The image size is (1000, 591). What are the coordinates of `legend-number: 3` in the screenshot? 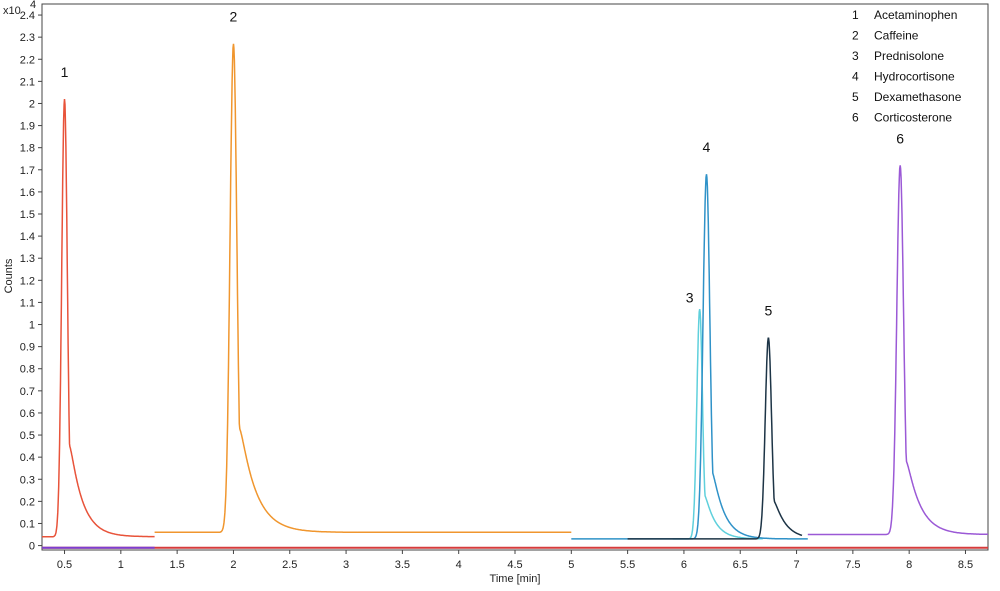 It's located at (855, 56).